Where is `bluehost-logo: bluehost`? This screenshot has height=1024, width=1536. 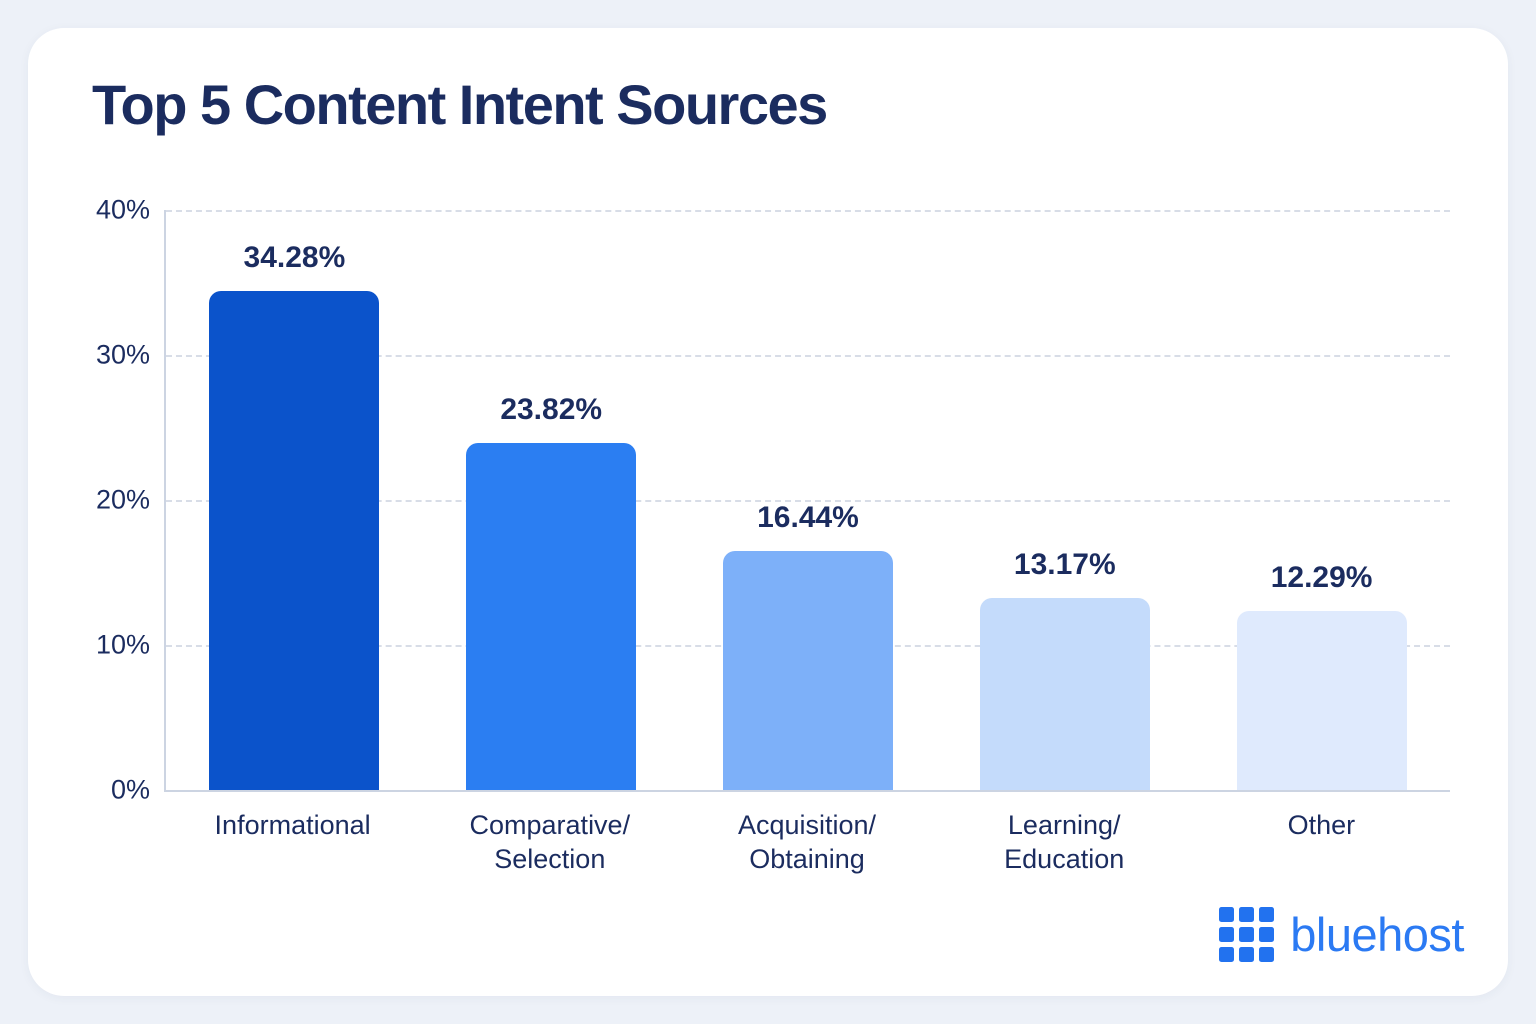
bluehost-logo: bluehost is located at coordinates (1341, 934).